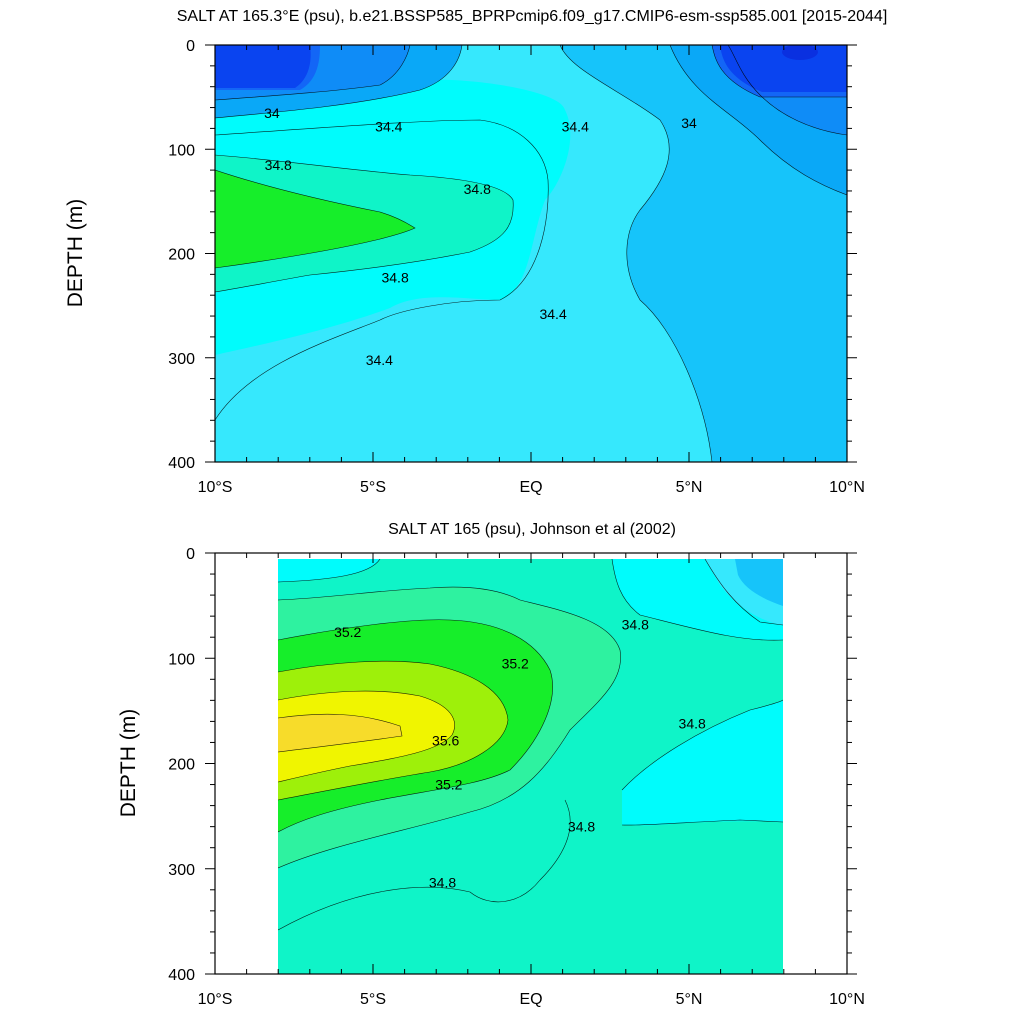 The width and height of the screenshot is (1024, 1024). What do you see at coordinates (181, 870) in the screenshot?
I see `bottom-y-tick-label: 300` at bounding box center [181, 870].